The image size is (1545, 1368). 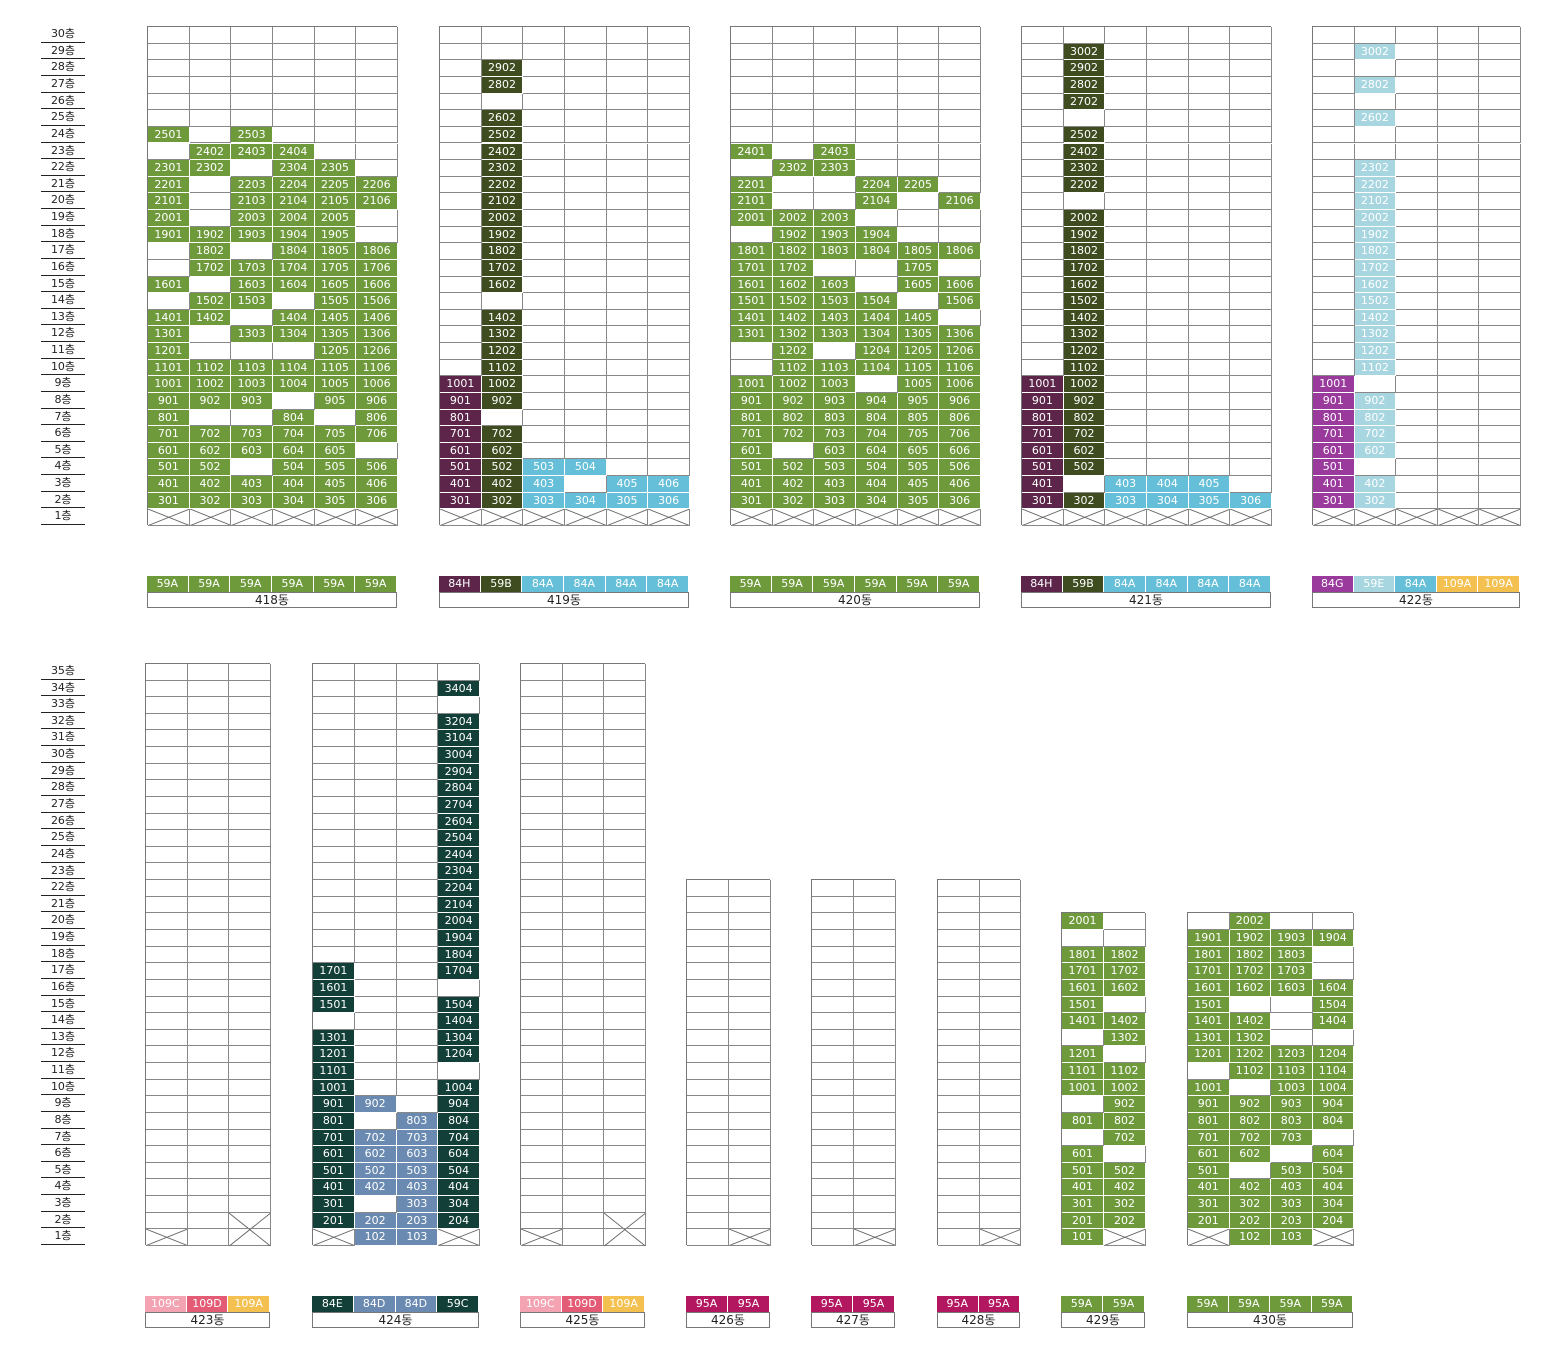 I want to click on unit-cell: 401, so click(x=1043, y=484).